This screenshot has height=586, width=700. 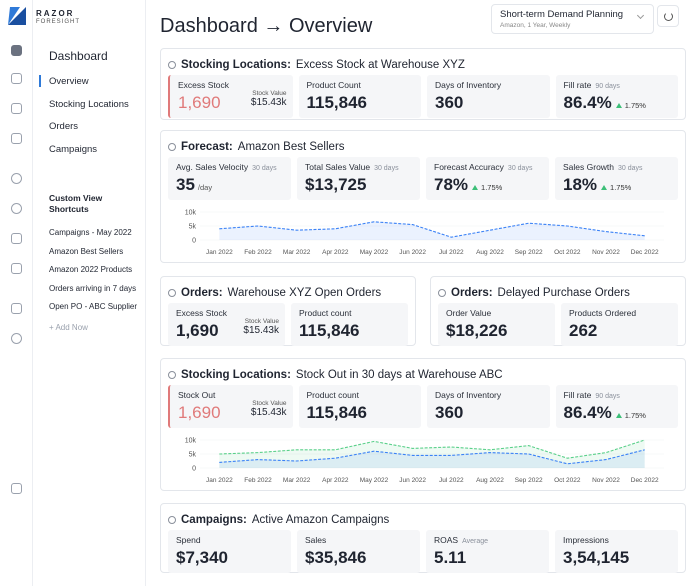 I want to click on refresh-icon, so click(x=668, y=16).